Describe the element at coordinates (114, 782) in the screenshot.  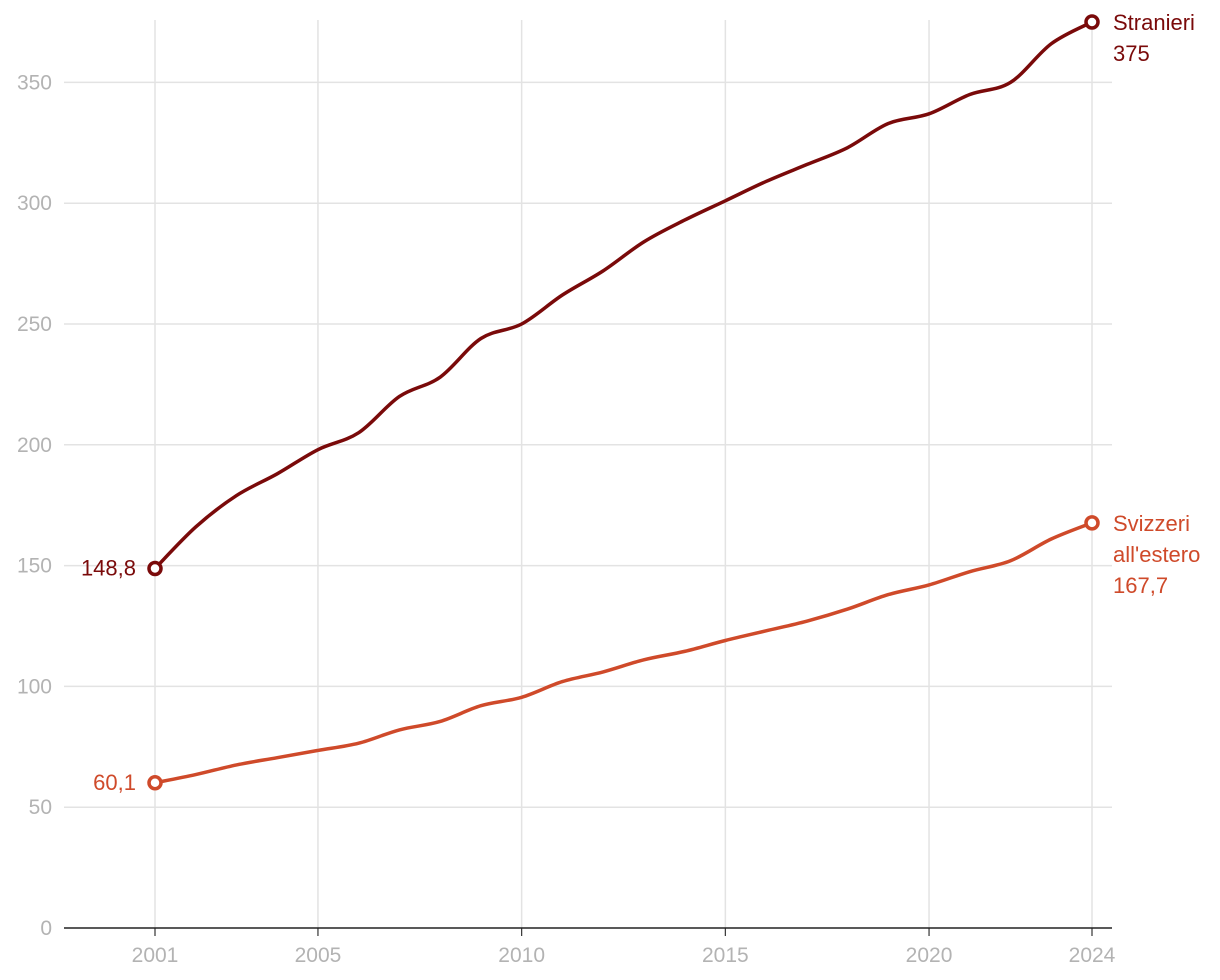
I see `start-value-label-svizzeri-all-estero: 60,1` at that location.